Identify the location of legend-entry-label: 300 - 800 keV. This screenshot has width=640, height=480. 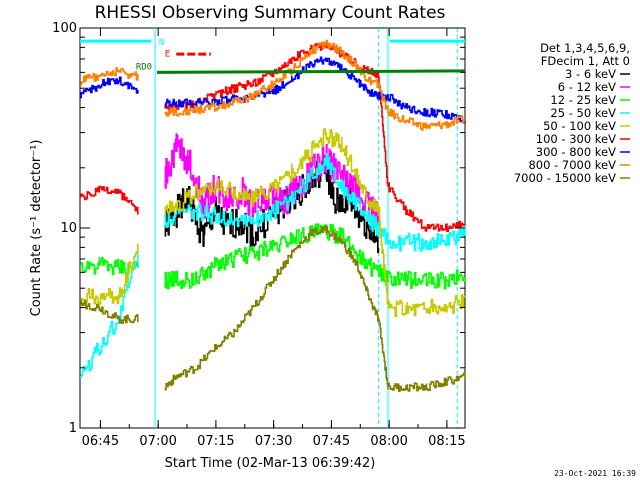
(576, 152).